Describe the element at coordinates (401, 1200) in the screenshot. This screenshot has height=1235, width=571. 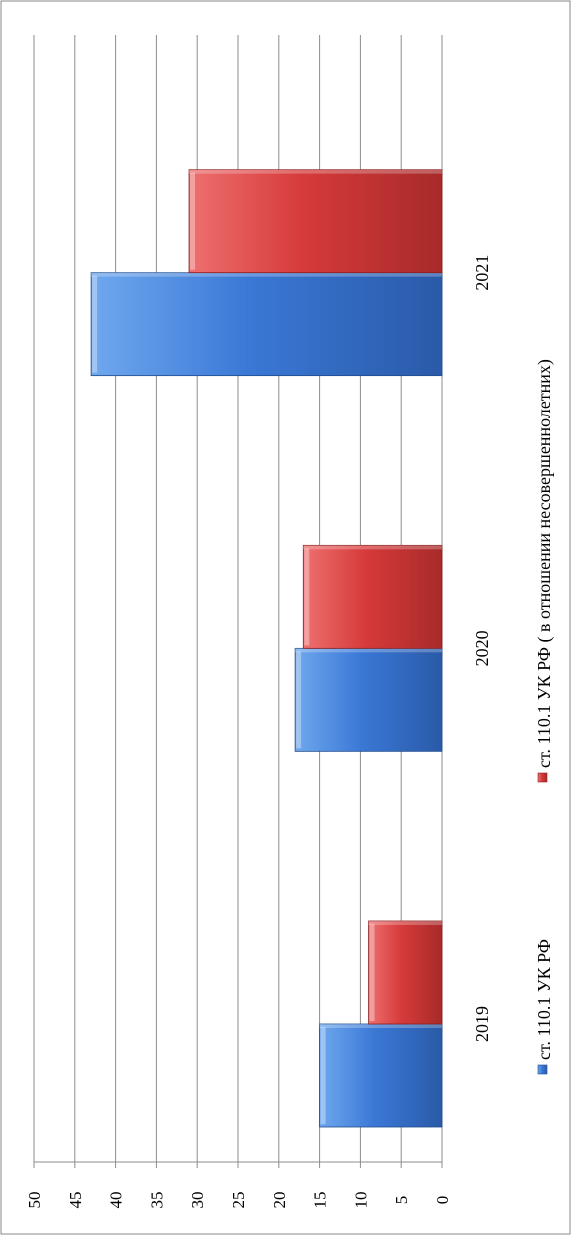
I see `value-tick-label: 5` at that location.